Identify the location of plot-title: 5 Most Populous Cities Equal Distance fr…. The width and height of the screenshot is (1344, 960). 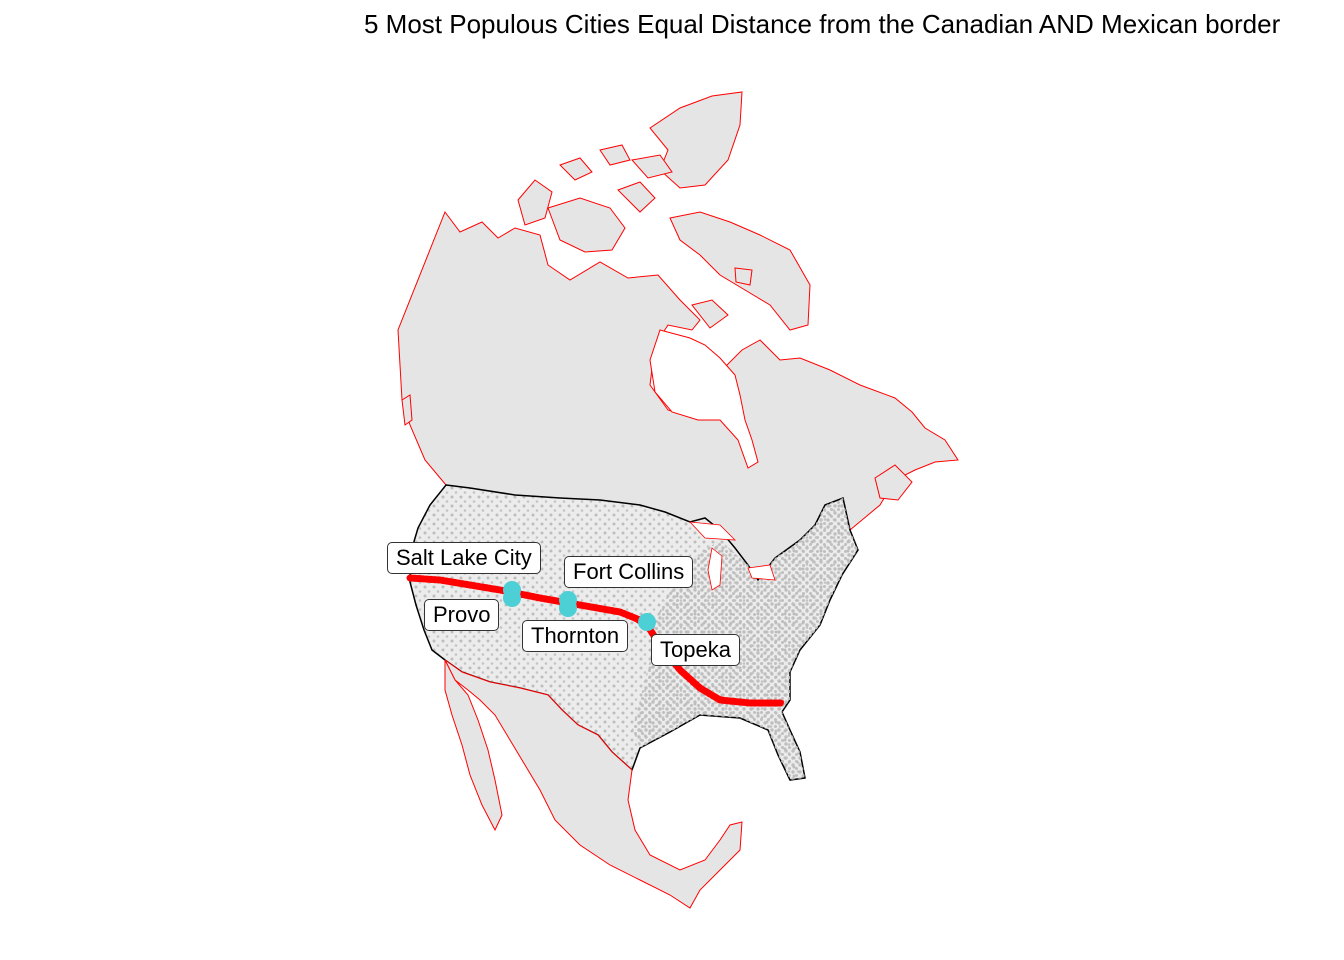
(822, 24).